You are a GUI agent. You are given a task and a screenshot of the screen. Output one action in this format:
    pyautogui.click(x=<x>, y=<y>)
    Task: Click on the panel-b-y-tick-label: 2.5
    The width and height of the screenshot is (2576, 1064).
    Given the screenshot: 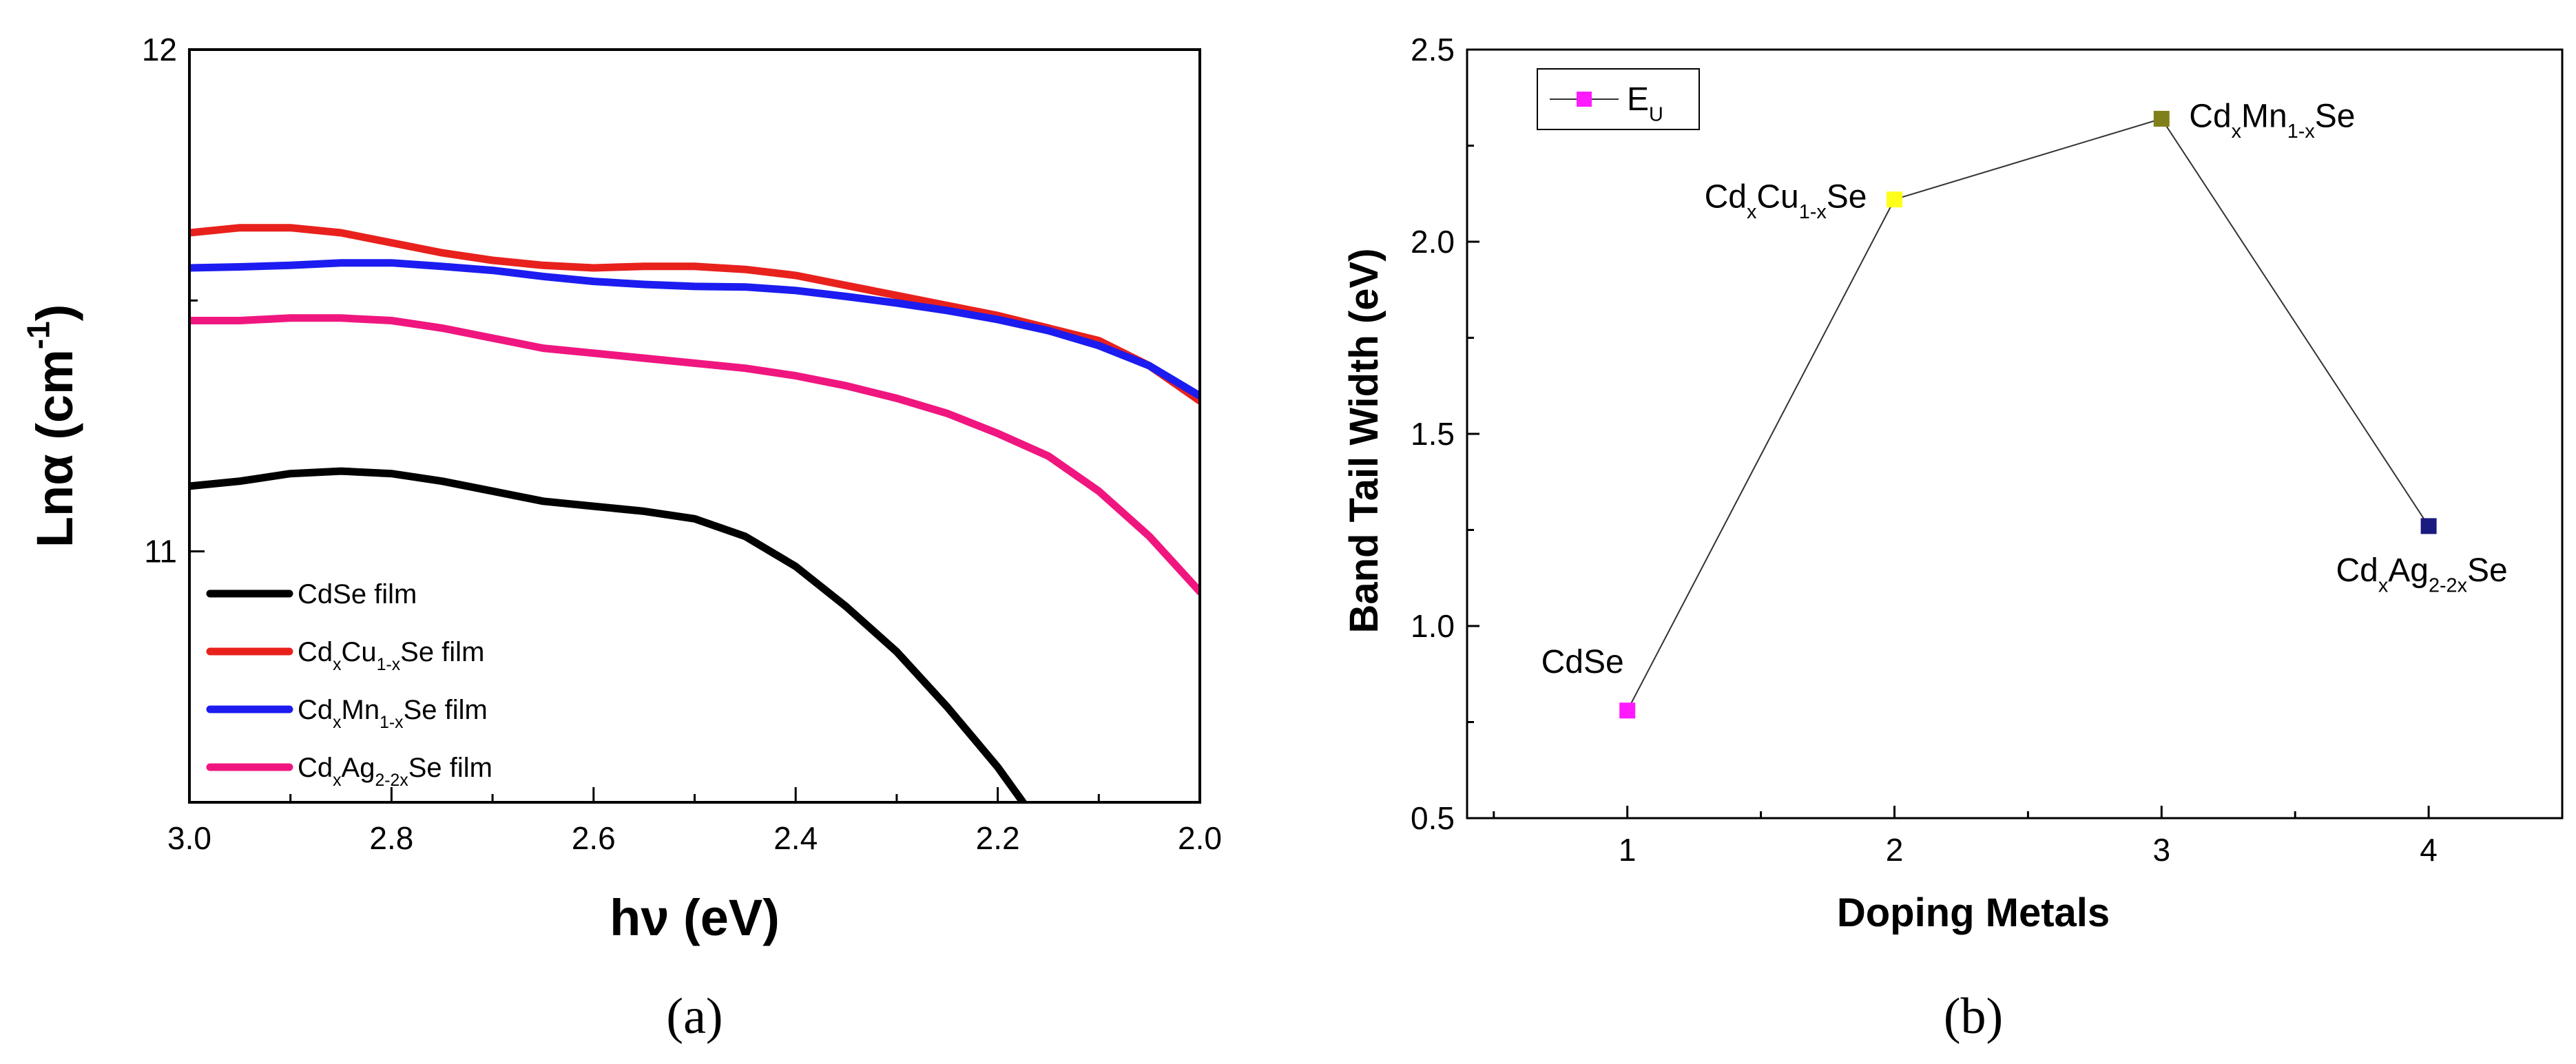 What is the action you would take?
    pyautogui.click(x=1433, y=50)
    